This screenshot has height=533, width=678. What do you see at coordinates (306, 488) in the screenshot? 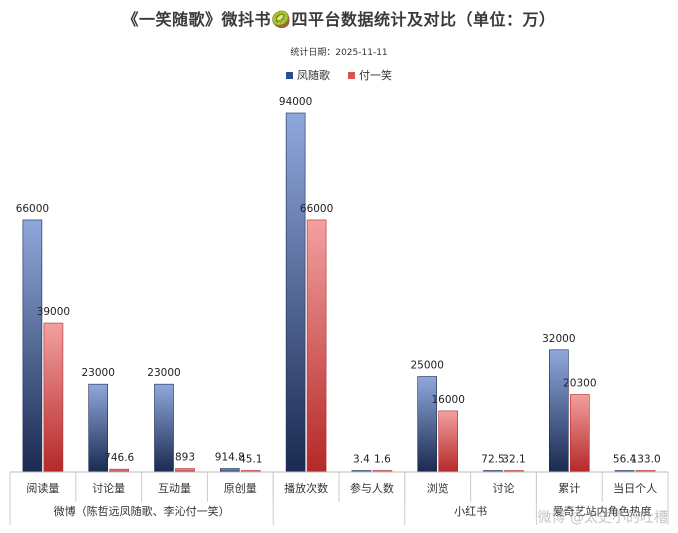
I see `x-tick-label: 播放次数` at bounding box center [306, 488].